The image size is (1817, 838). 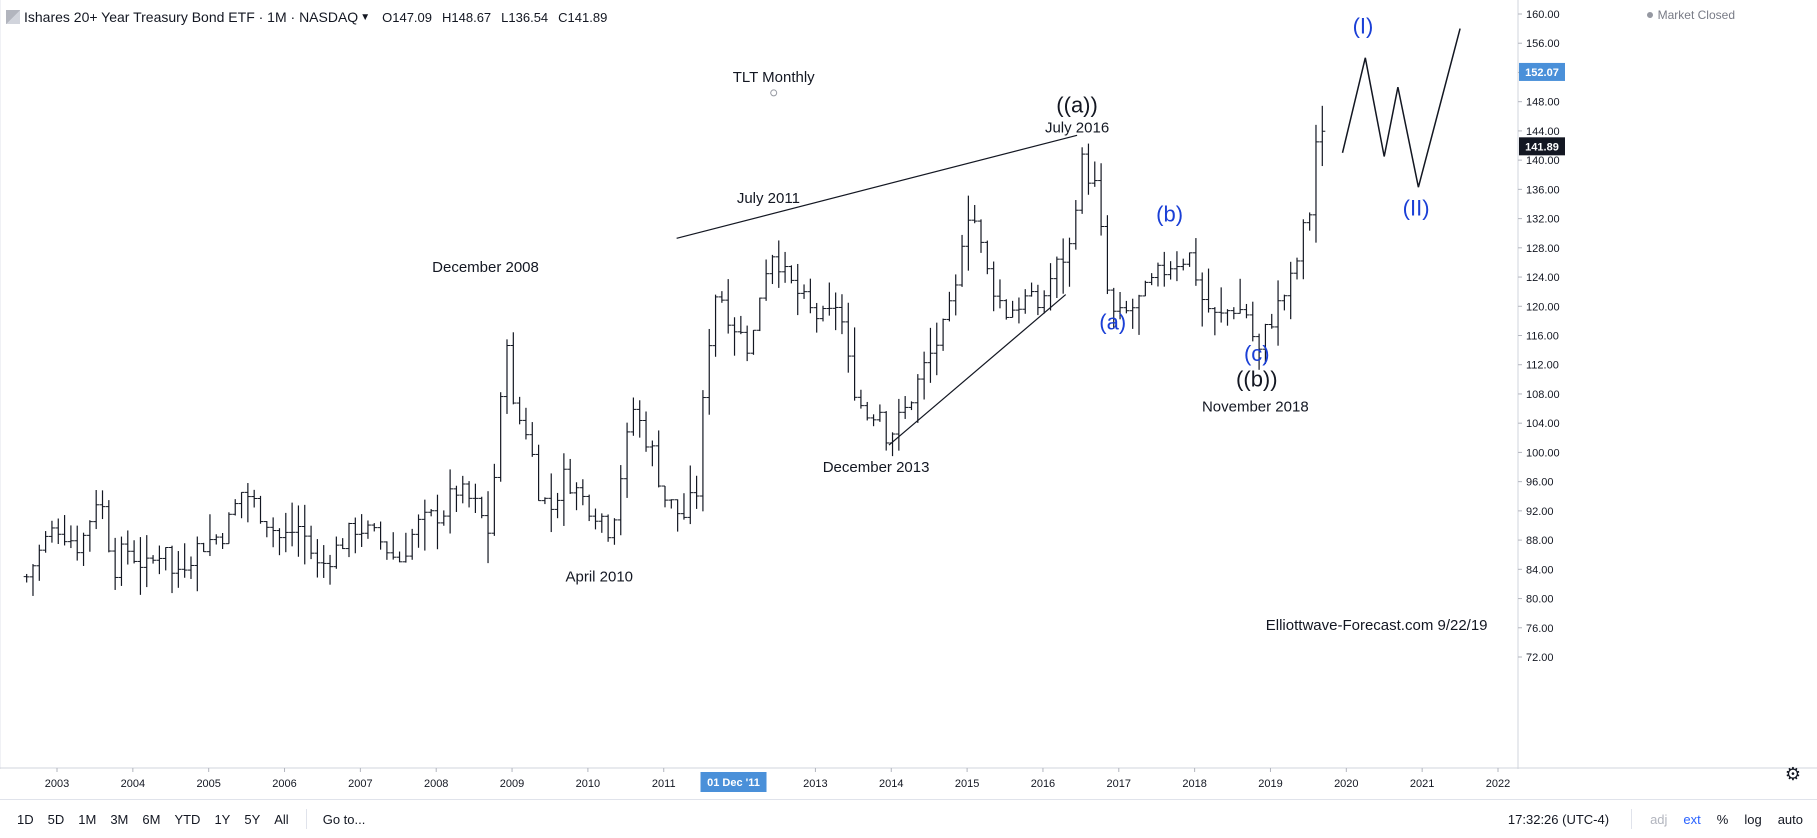 I want to click on x-tick-label: 2006, so click(x=284, y=784).